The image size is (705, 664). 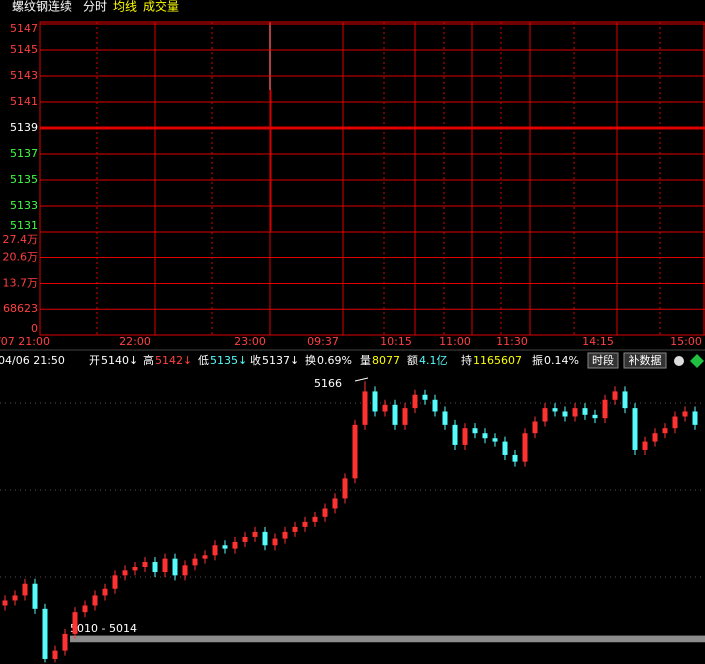 I want to click on info-value: 5140↓, so click(x=119, y=360).